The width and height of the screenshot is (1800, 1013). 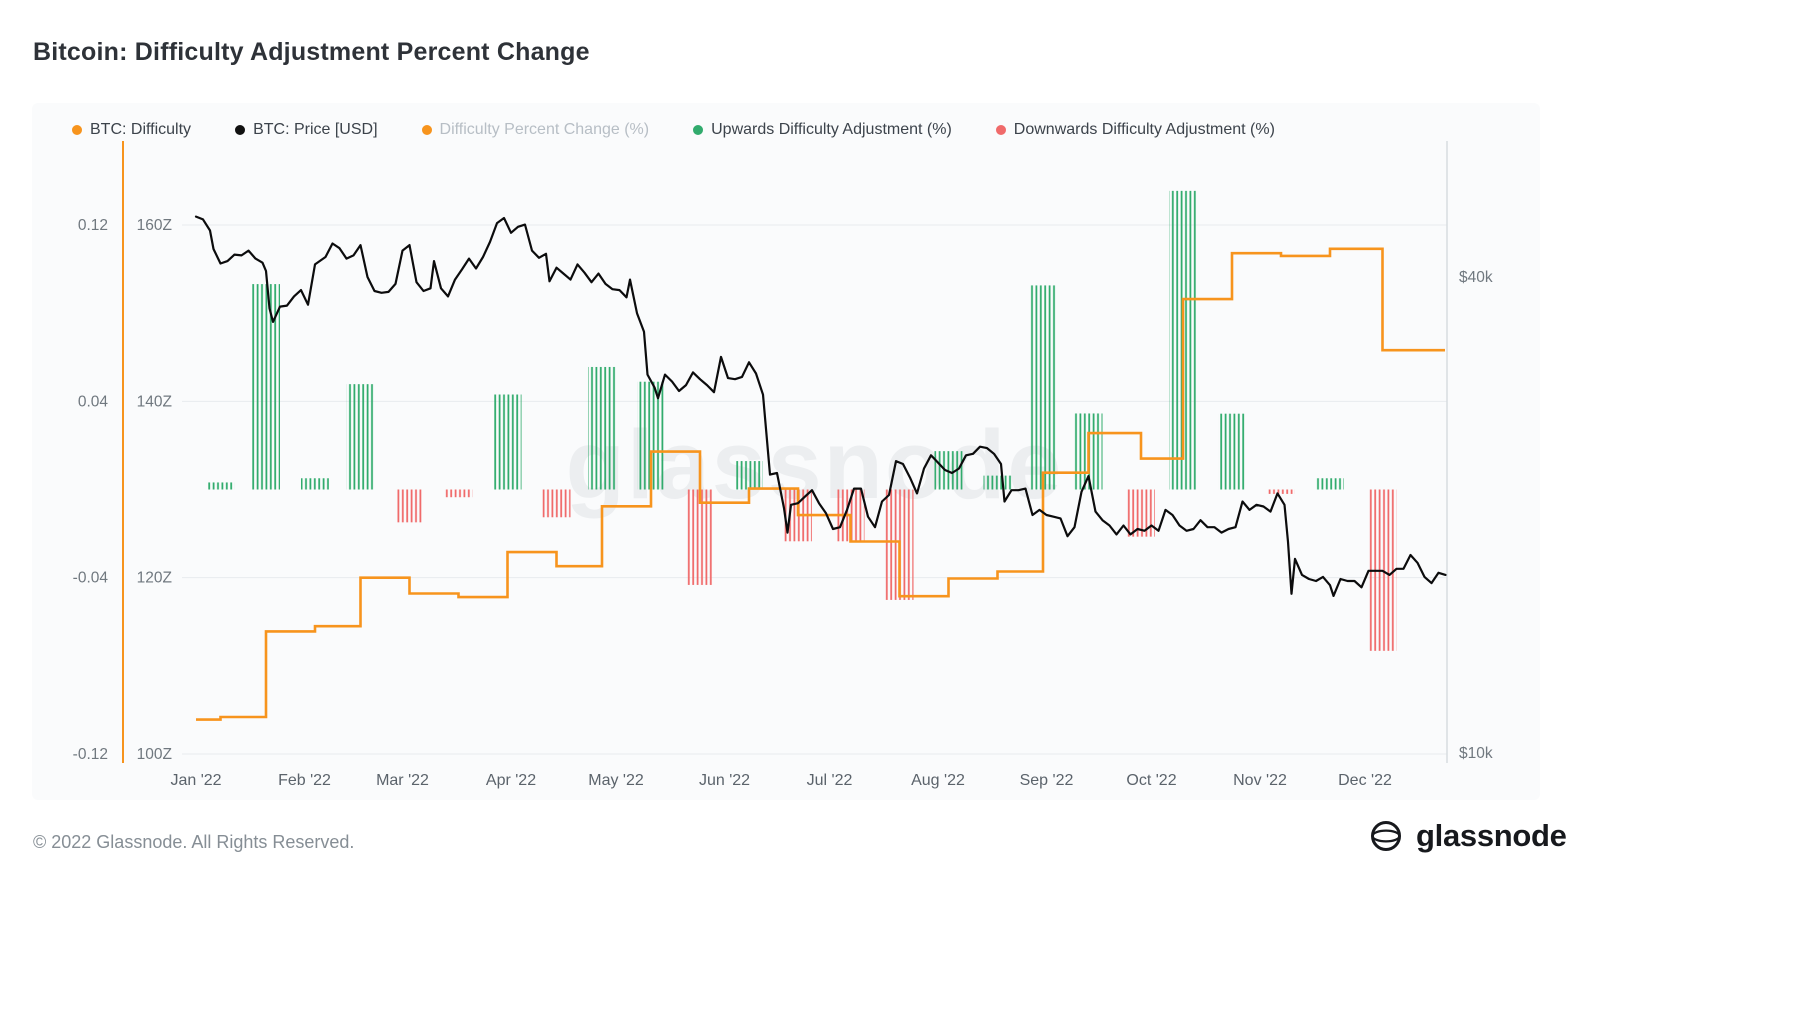 I want to click on copyright: © 2022 Glassnode. All Rights Reserved., so click(x=194, y=842).